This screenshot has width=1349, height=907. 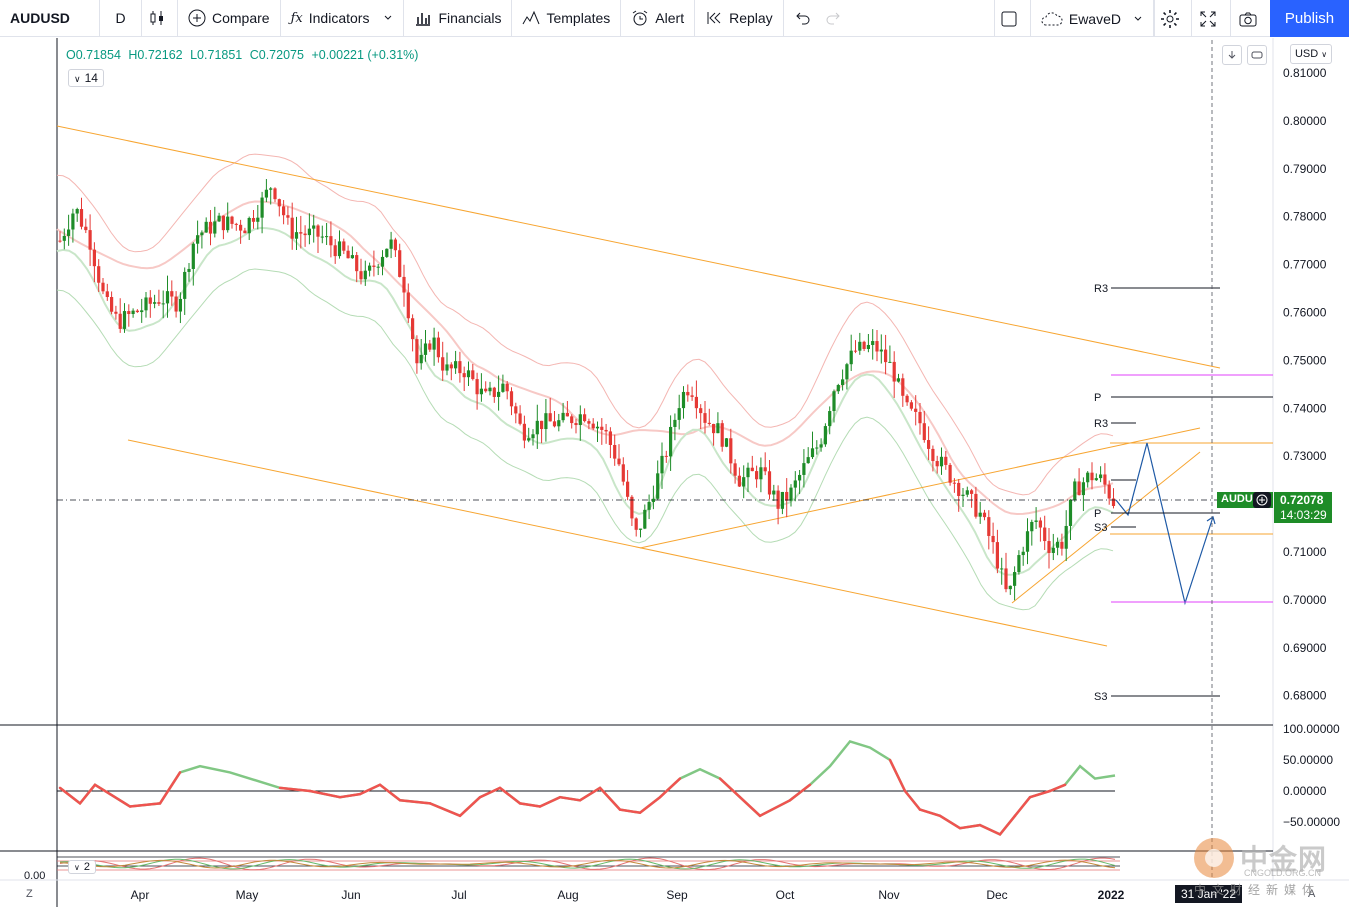 What do you see at coordinates (343, 18) in the screenshot?
I see `indicators-button: ƒx Indicators` at bounding box center [343, 18].